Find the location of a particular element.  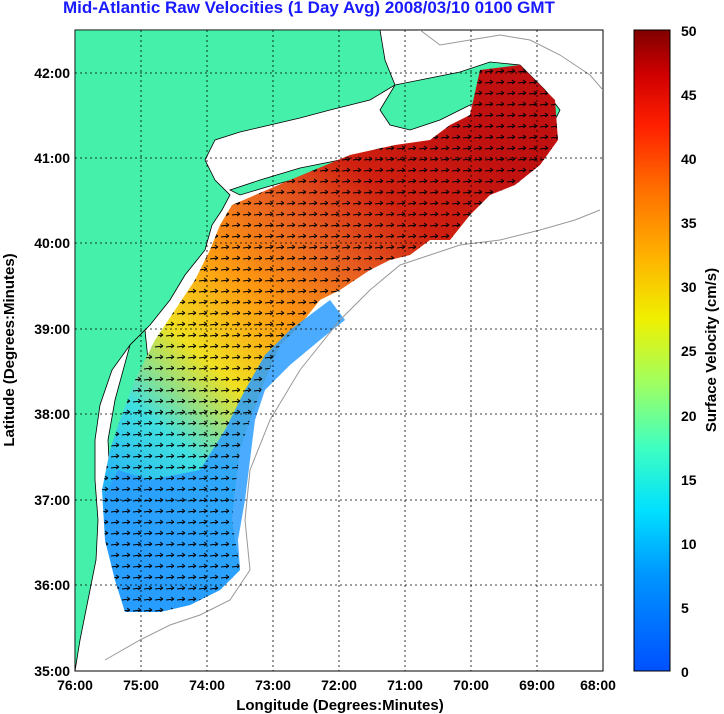

colorbar-tick: 45 is located at coordinates (689, 95).